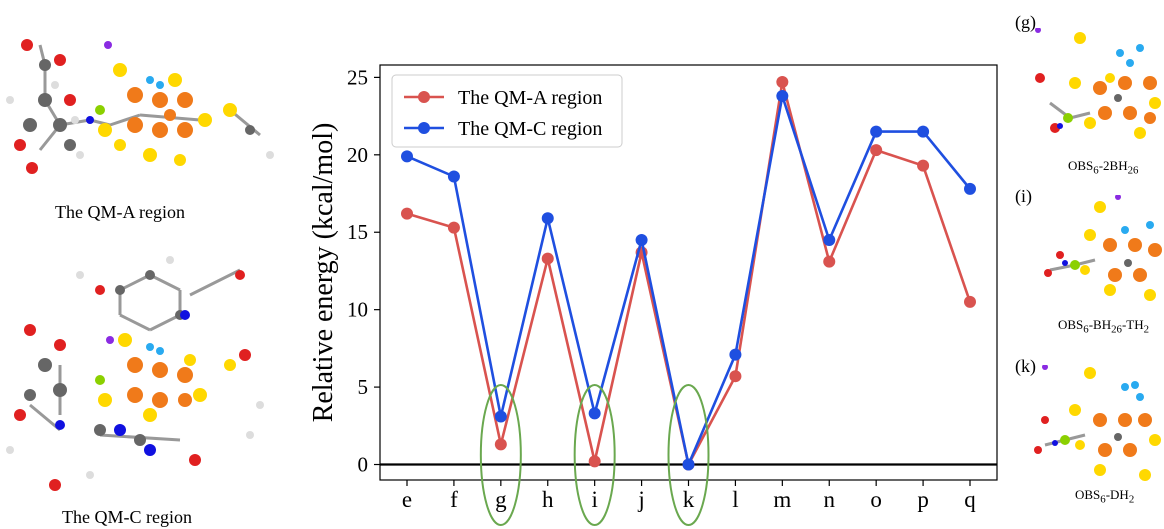 The width and height of the screenshot is (1164, 529). What do you see at coordinates (548, 499) in the screenshot?
I see `x-tick-label-h: h` at bounding box center [548, 499].